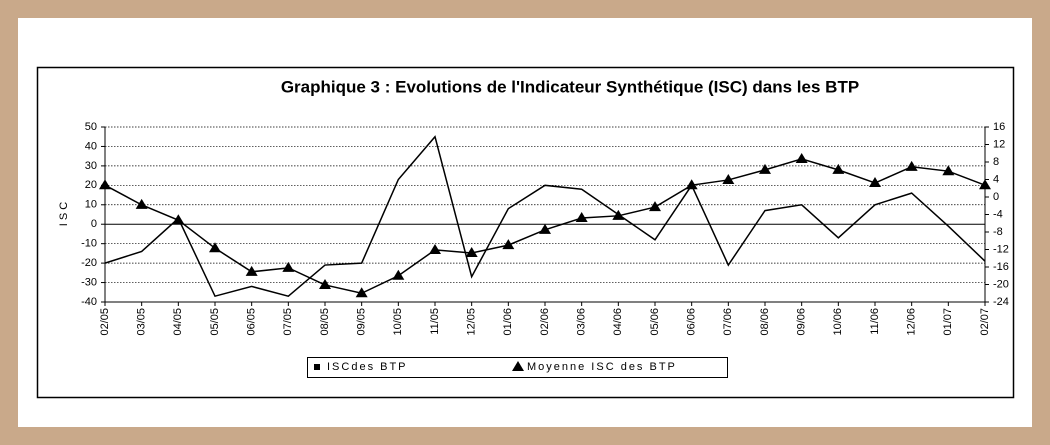  I want to click on y-axis-label: I S C, so click(64, 214).